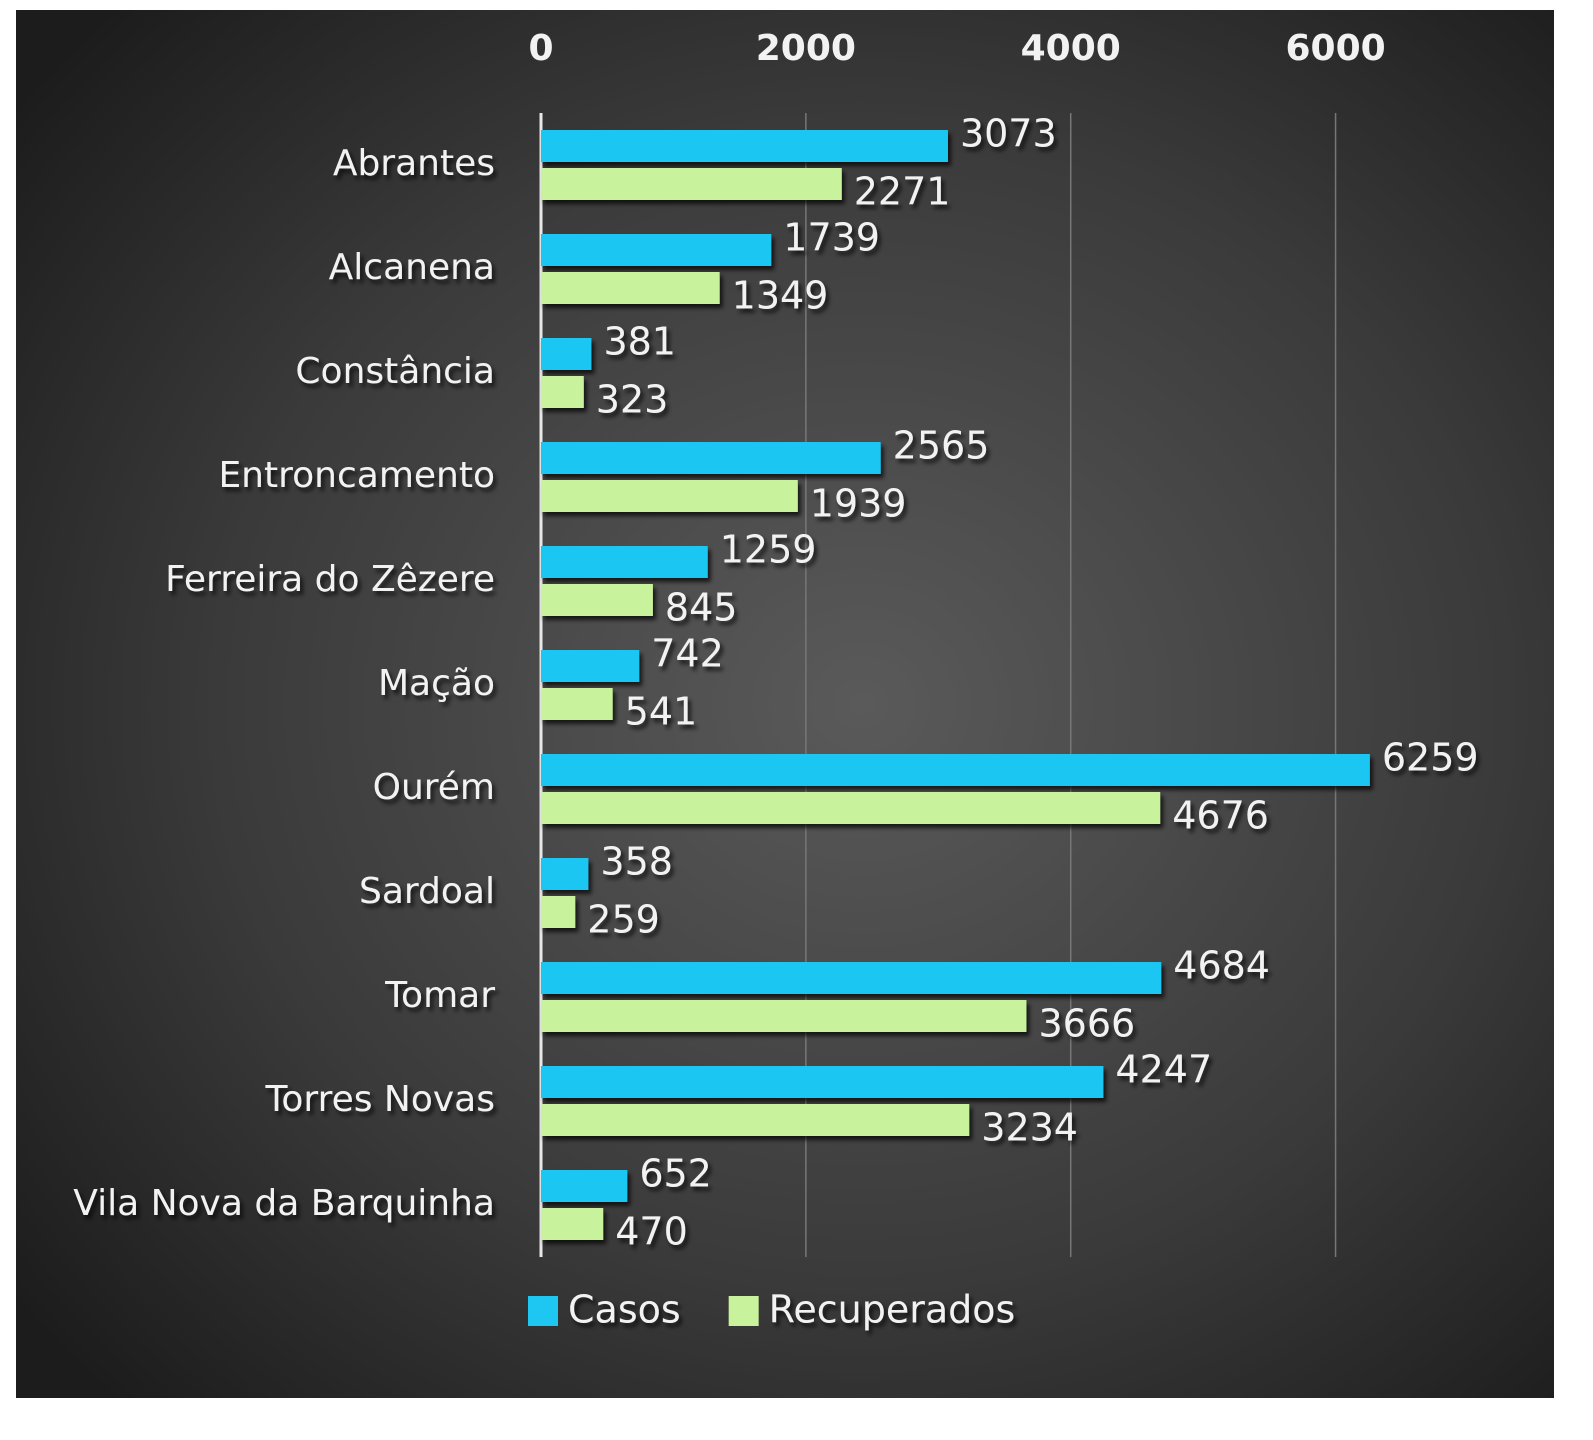 This screenshot has height=1440, width=1593. What do you see at coordinates (623, 920) in the screenshot?
I see `value-label: 259` at bounding box center [623, 920].